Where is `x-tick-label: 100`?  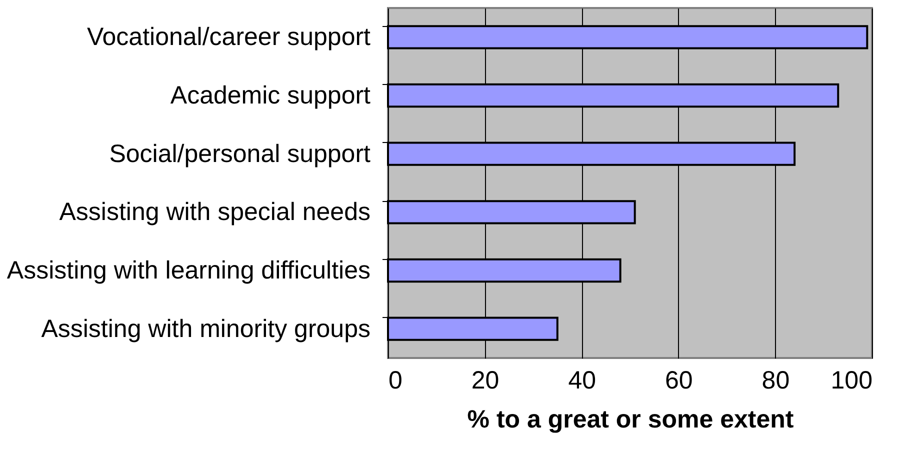 x-tick-label: 100 is located at coordinates (851, 380).